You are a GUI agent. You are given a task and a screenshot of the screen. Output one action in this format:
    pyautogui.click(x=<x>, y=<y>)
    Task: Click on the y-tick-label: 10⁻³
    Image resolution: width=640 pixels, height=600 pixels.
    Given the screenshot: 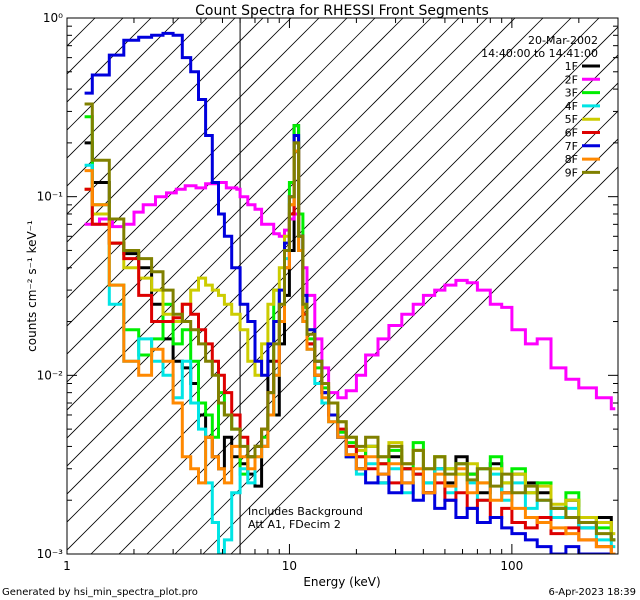 What is the action you would take?
    pyautogui.click(x=50, y=554)
    